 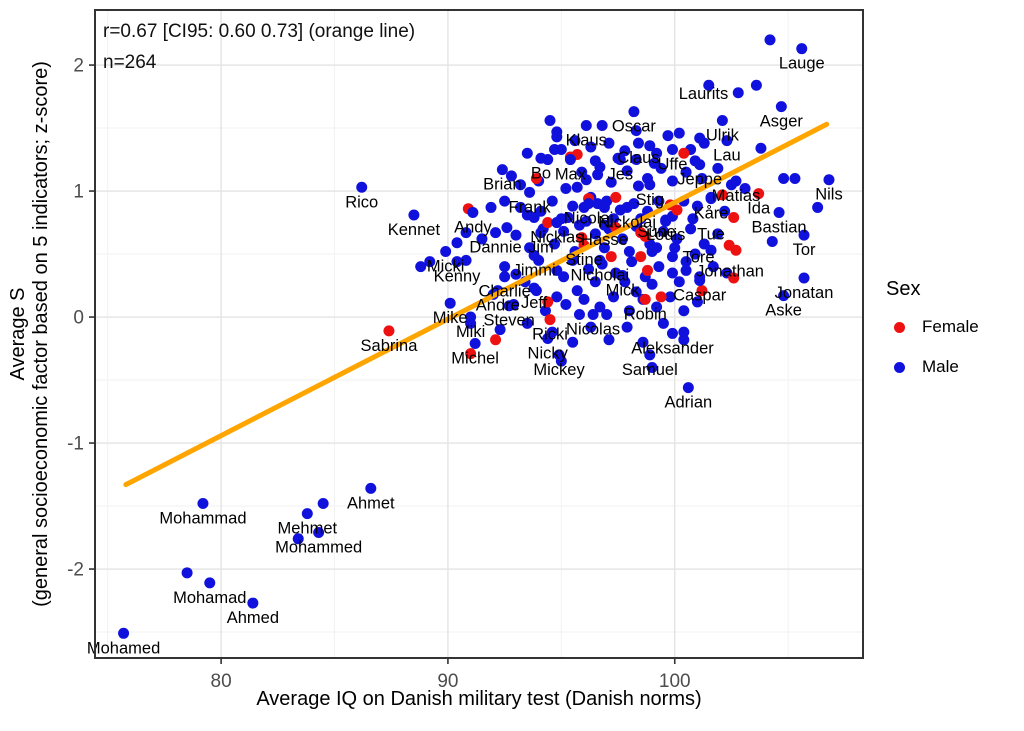 What do you see at coordinates (209, 598) in the screenshot?
I see `point-label: Mohamad` at bounding box center [209, 598].